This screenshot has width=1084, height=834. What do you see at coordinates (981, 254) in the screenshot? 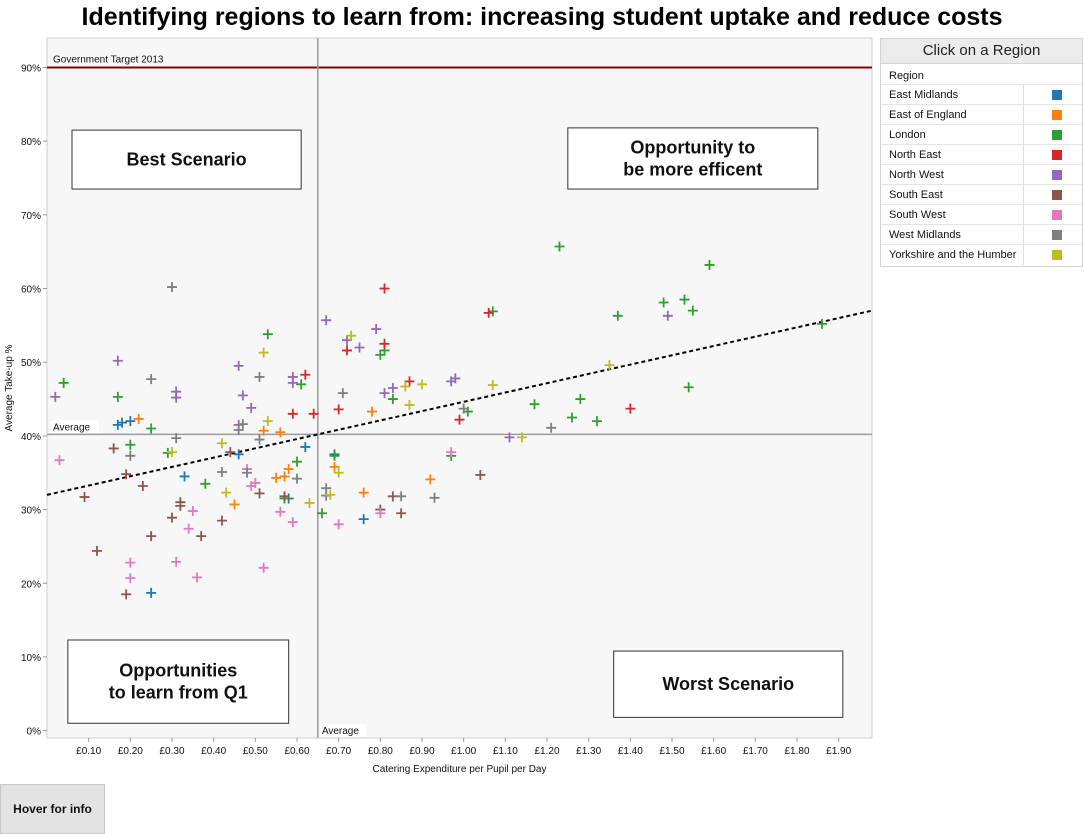
I see `legend-item-yorkshire-and-the-humber: Yorkshire and the Humber` at bounding box center [981, 254].